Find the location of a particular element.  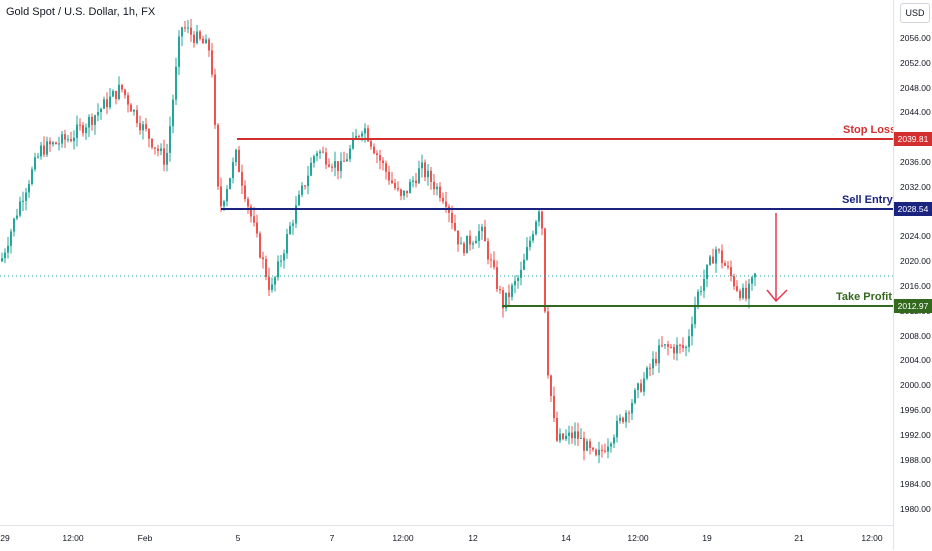

sell-entry-label: Sell Entry is located at coordinates (867, 200).